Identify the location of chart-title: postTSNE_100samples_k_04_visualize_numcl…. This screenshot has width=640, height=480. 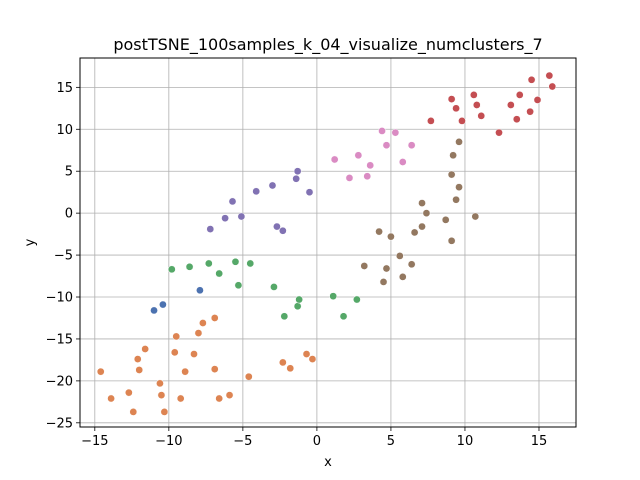
(327, 45).